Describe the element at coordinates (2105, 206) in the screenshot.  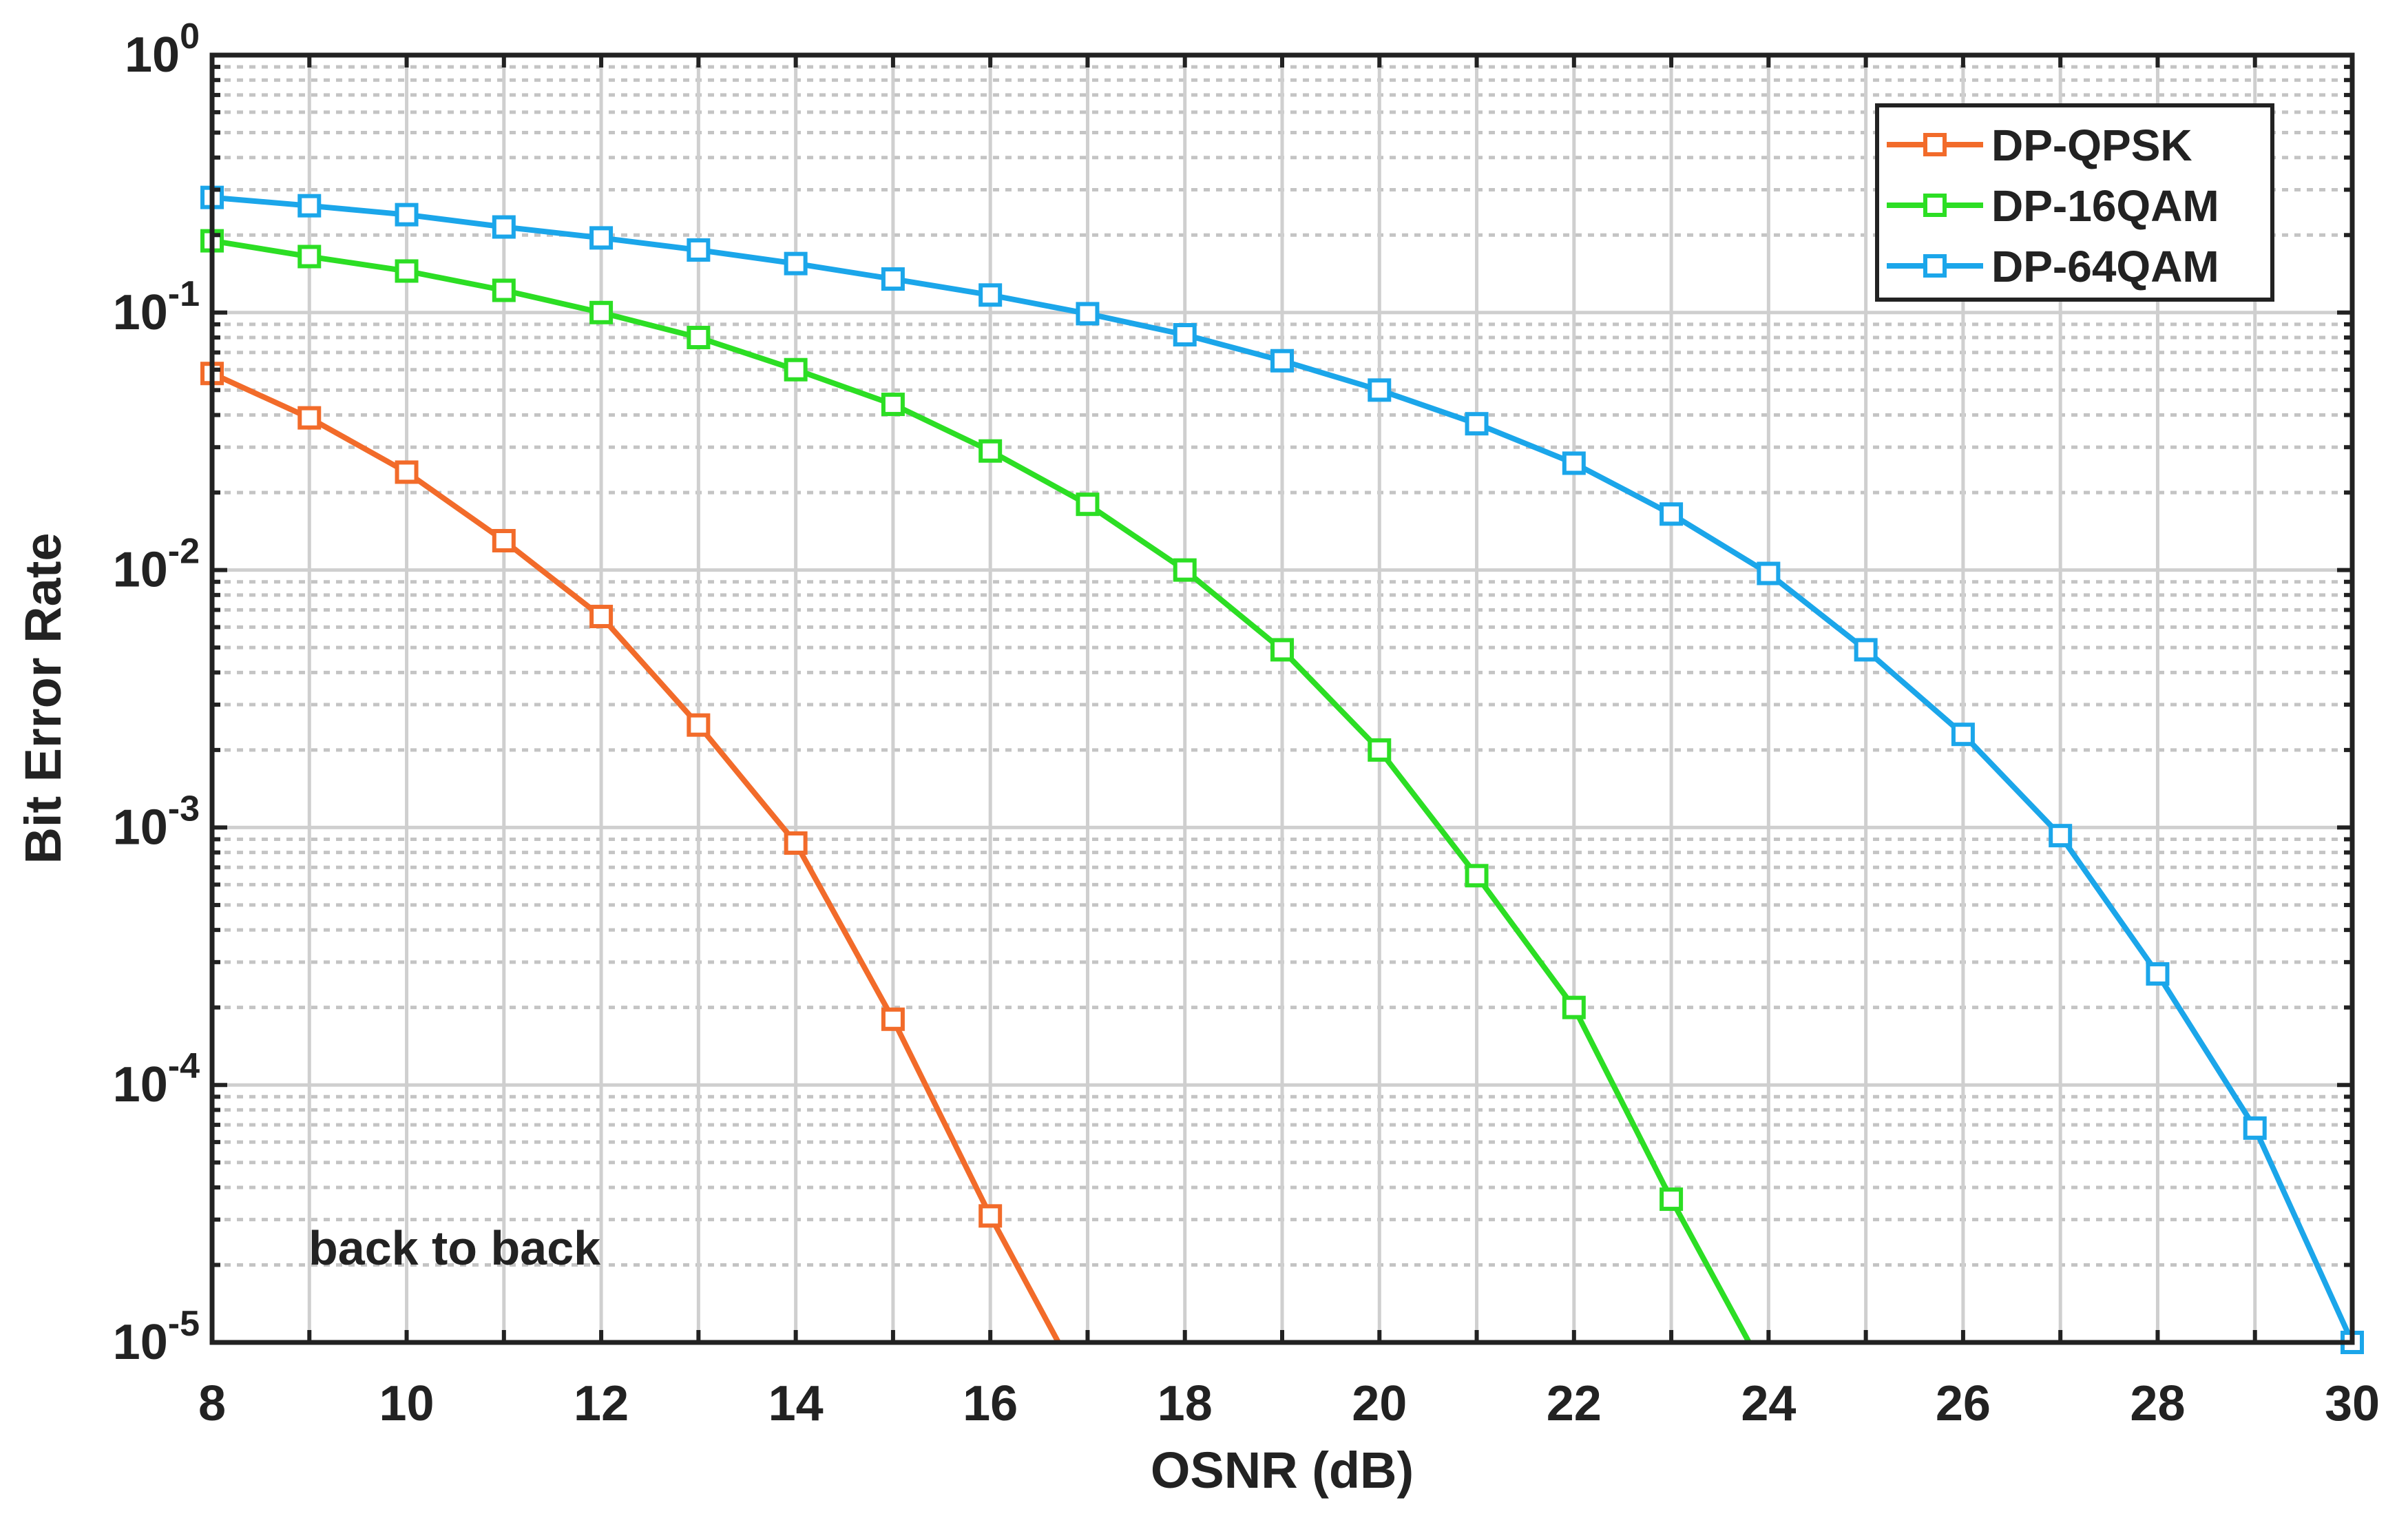
I see `legend-label-dp-16qam: DP-16QAM` at that location.